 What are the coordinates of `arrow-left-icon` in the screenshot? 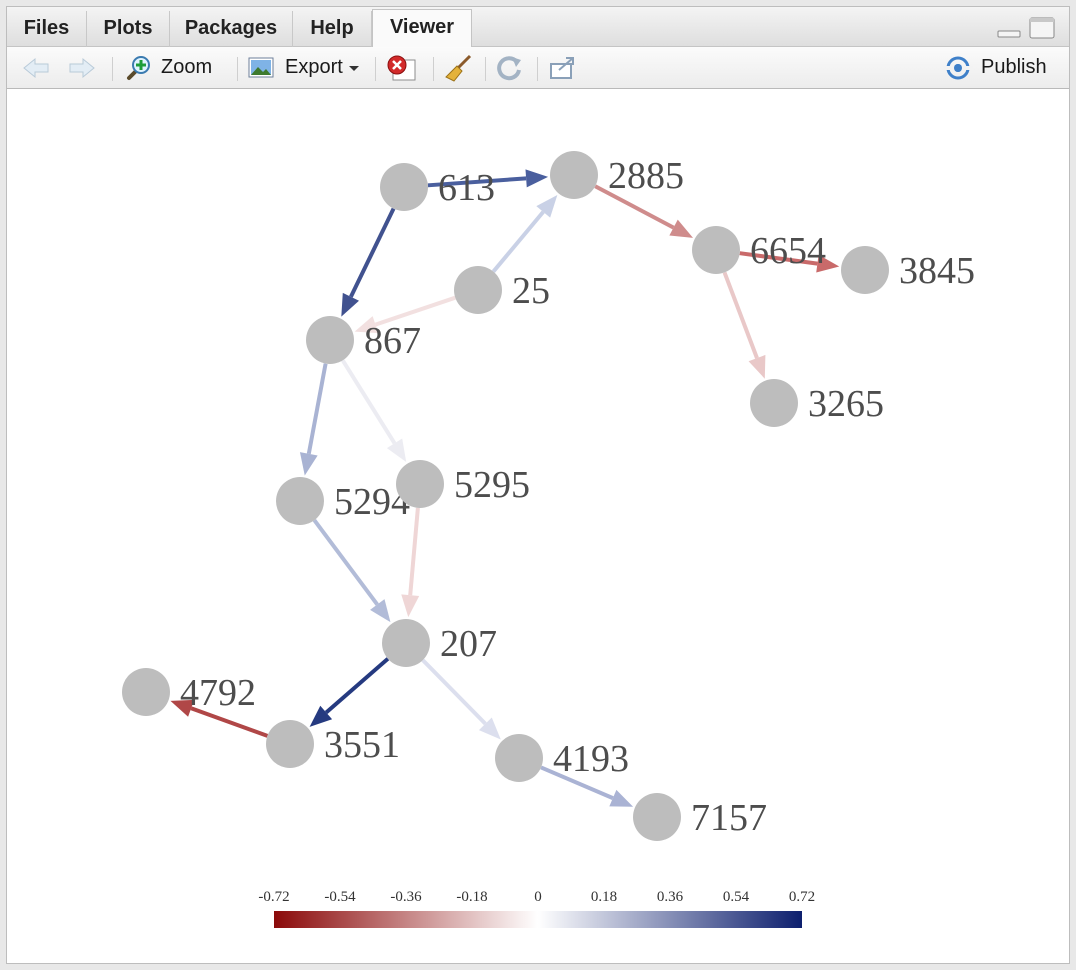 It's located at (36, 67).